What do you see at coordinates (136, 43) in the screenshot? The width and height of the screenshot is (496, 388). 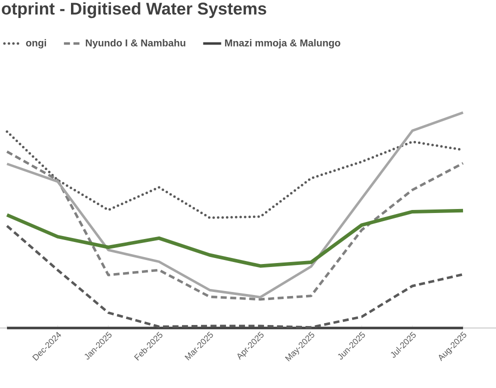 I see `legend-label: Nyundo I & Nambahu` at bounding box center [136, 43].